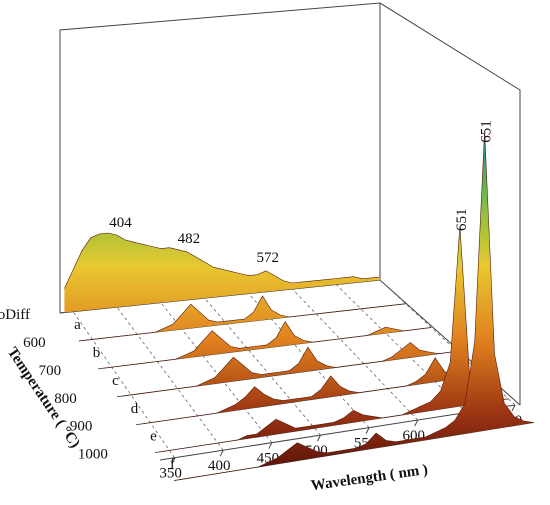 The image size is (550, 505). I want to click on peak-label: 482, so click(189, 239).